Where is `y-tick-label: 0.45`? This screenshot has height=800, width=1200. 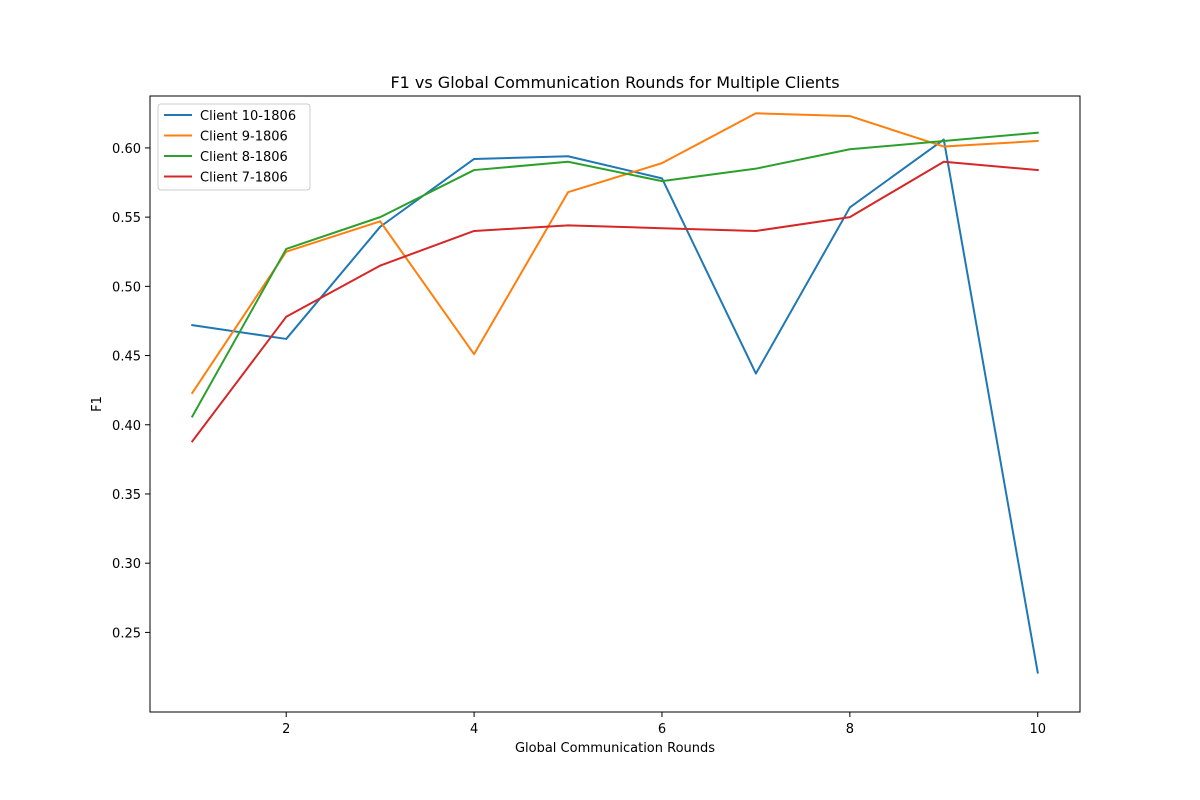 y-tick-label: 0.45 is located at coordinates (126, 357).